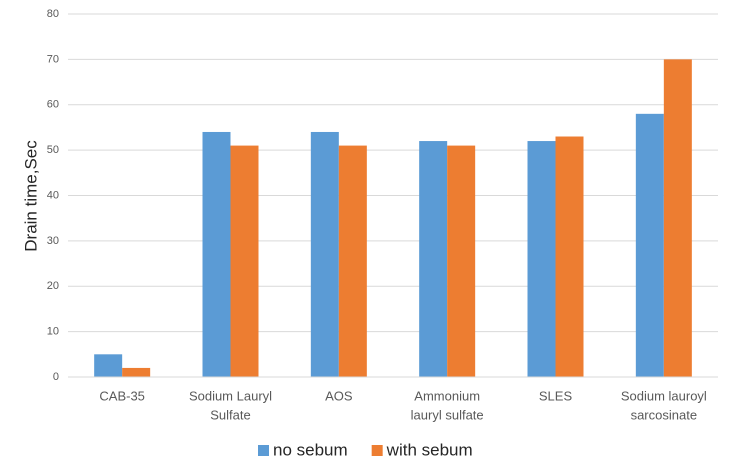 The width and height of the screenshot is (729, 475). I want to click on y-tick-label: 70, so click(53, 59).